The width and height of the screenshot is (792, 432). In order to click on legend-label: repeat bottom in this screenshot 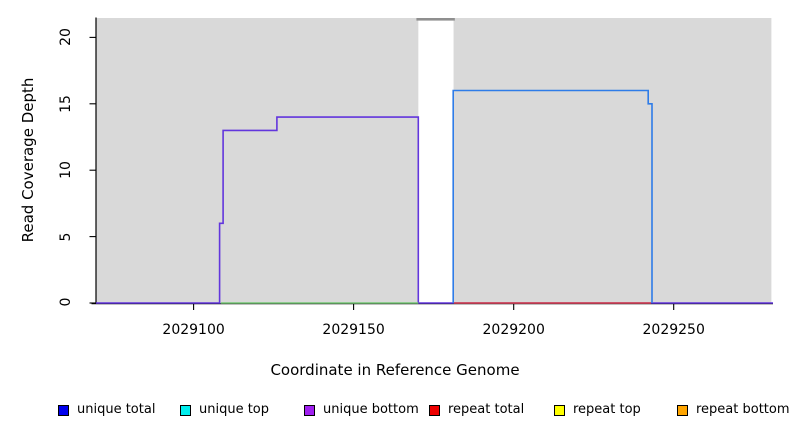, I will do `click(743, 409)`.